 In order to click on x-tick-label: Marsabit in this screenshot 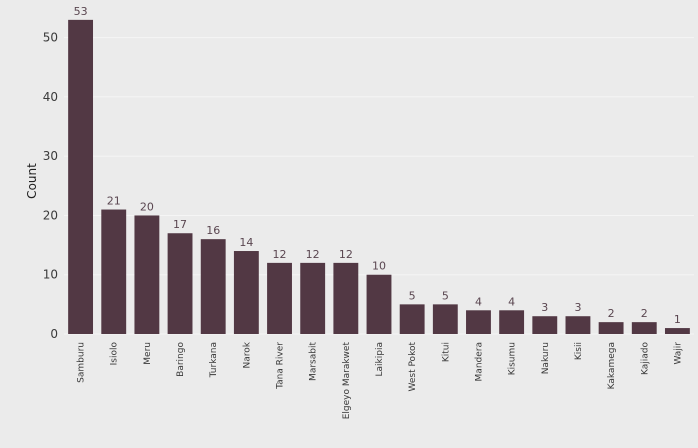, I will do `click(314, 361)`.